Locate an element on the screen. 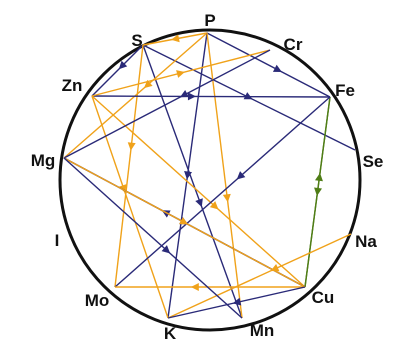 The image size is (405, 342). arrowhead-fe-to-mo is located at coordinates (241, 175).